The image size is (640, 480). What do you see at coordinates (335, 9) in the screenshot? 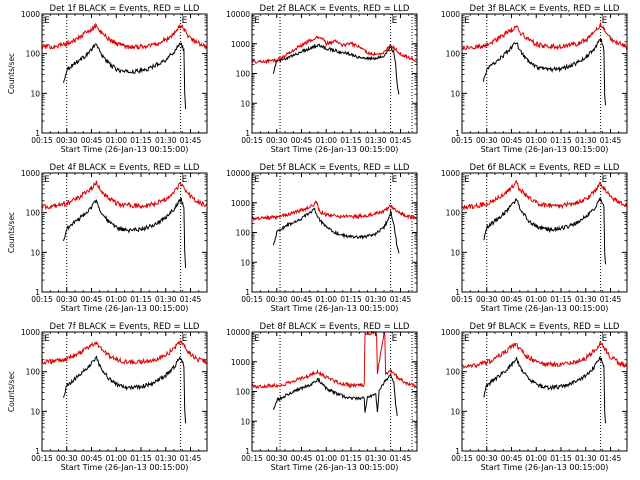
I see `panel-title: Det 2f BLACK = Events, RED = LLD` at bounding box center [335, 9].